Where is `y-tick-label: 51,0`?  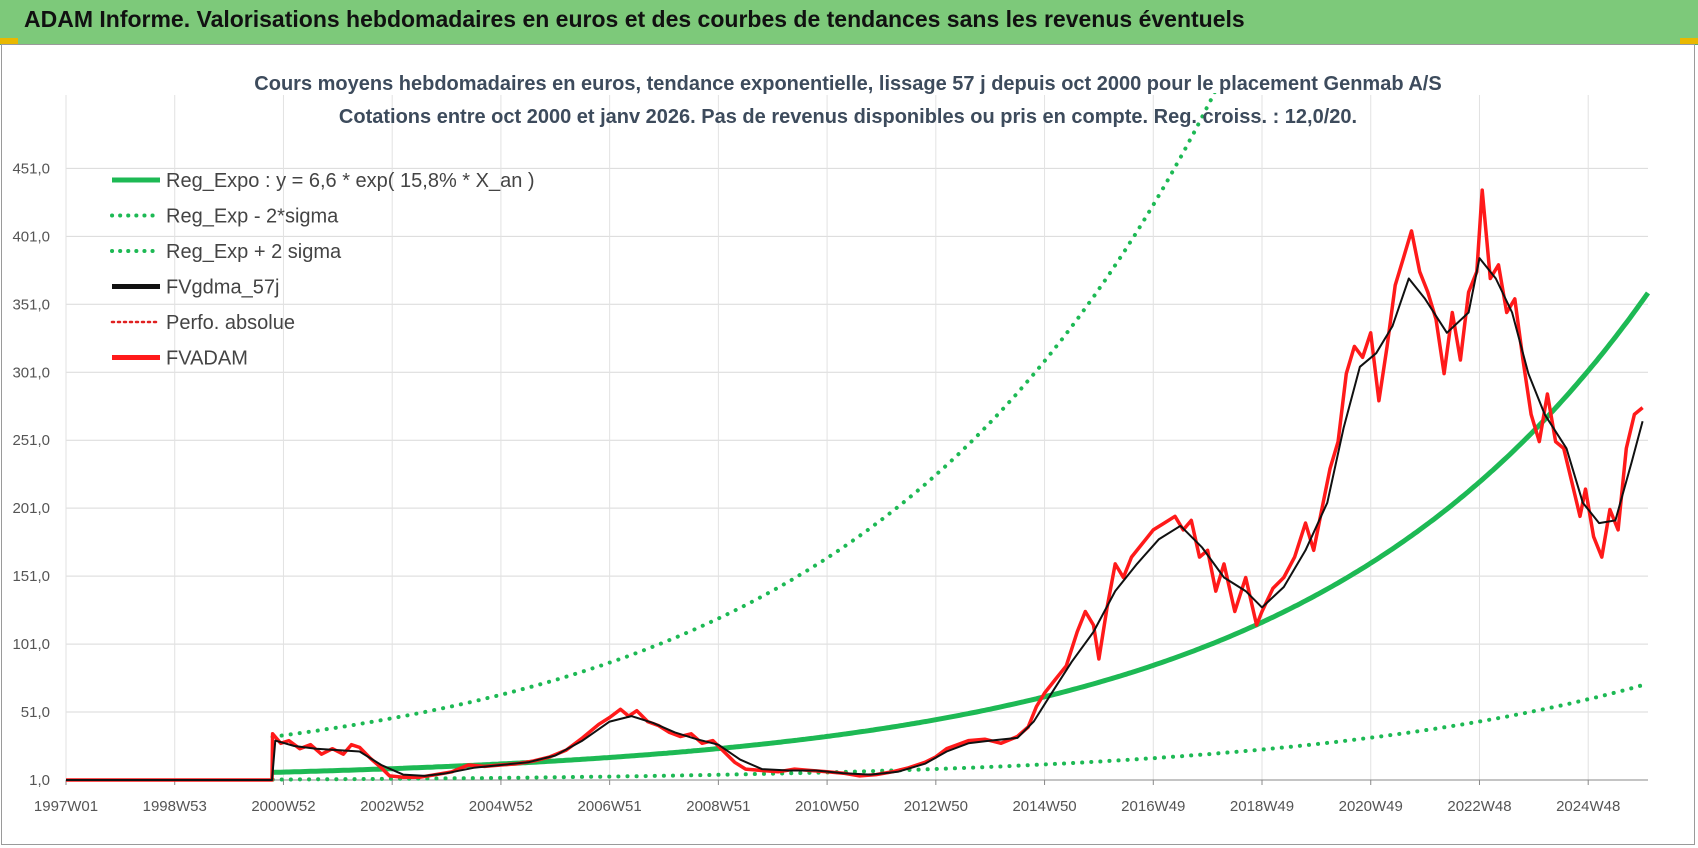 y-tick-label: 51,0 is located at coordinates (35, 712).